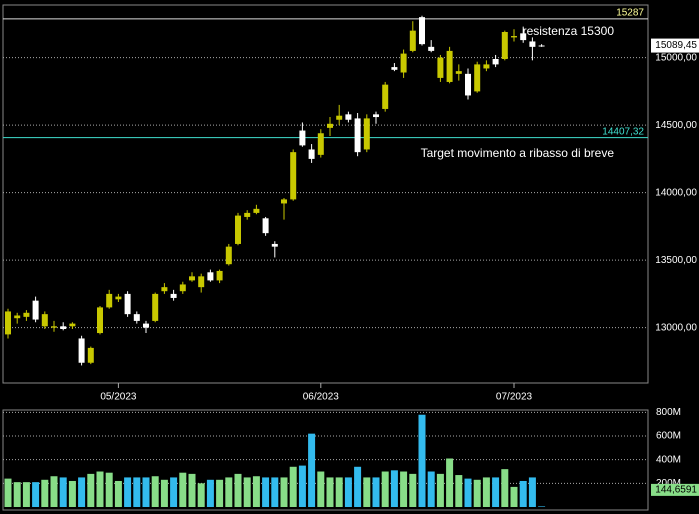 This screenshot has width=699, height=514. Describe the element at coordinates (118, 397) in the screenshot. I see `x-tick-label: 05/2023` at that location.